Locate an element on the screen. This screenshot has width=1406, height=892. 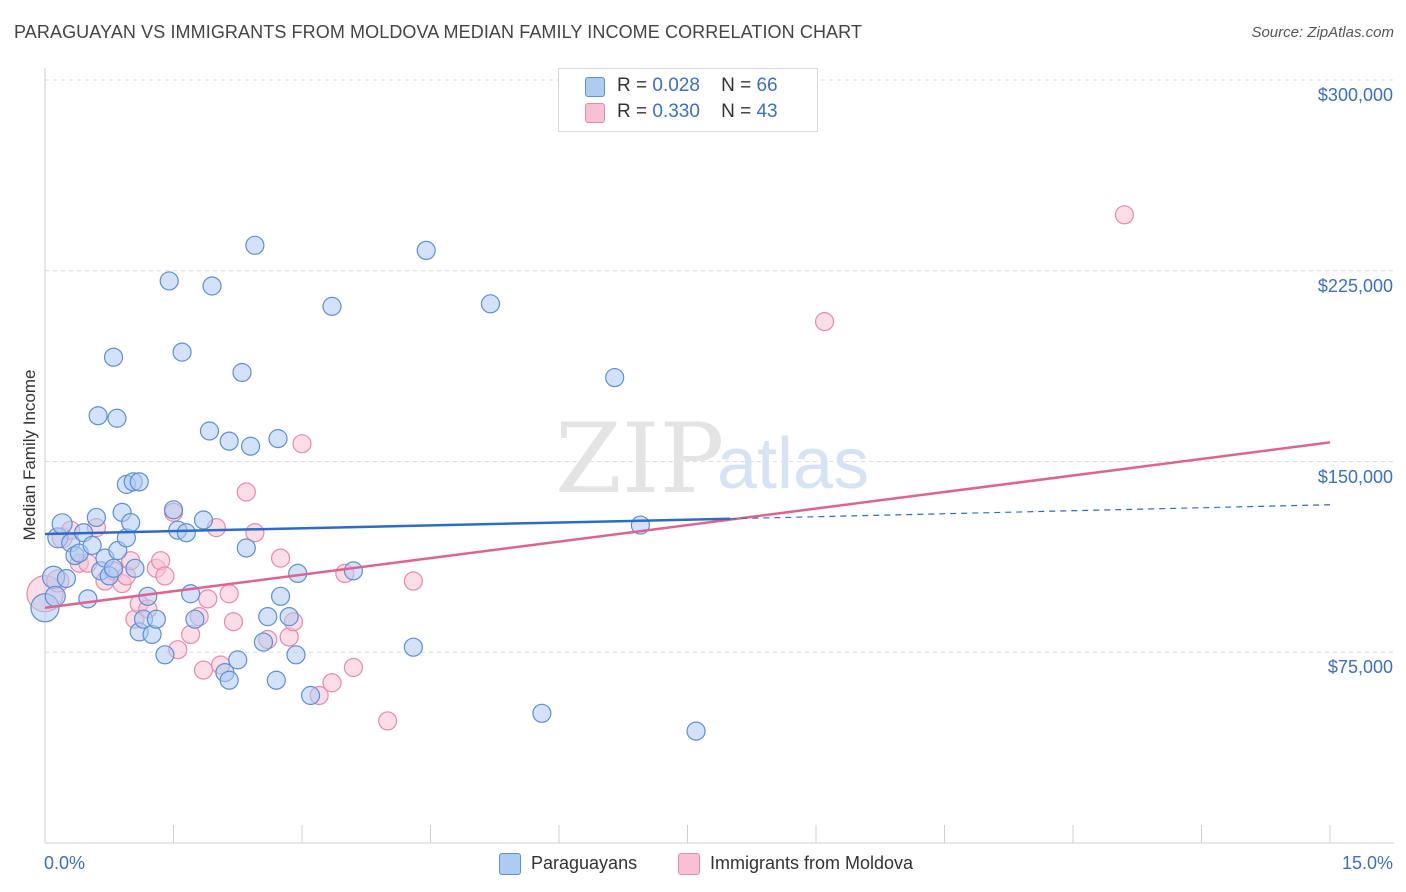
source-credit: Source: ZipAtlas.com is located at coordinates (1322, 32).